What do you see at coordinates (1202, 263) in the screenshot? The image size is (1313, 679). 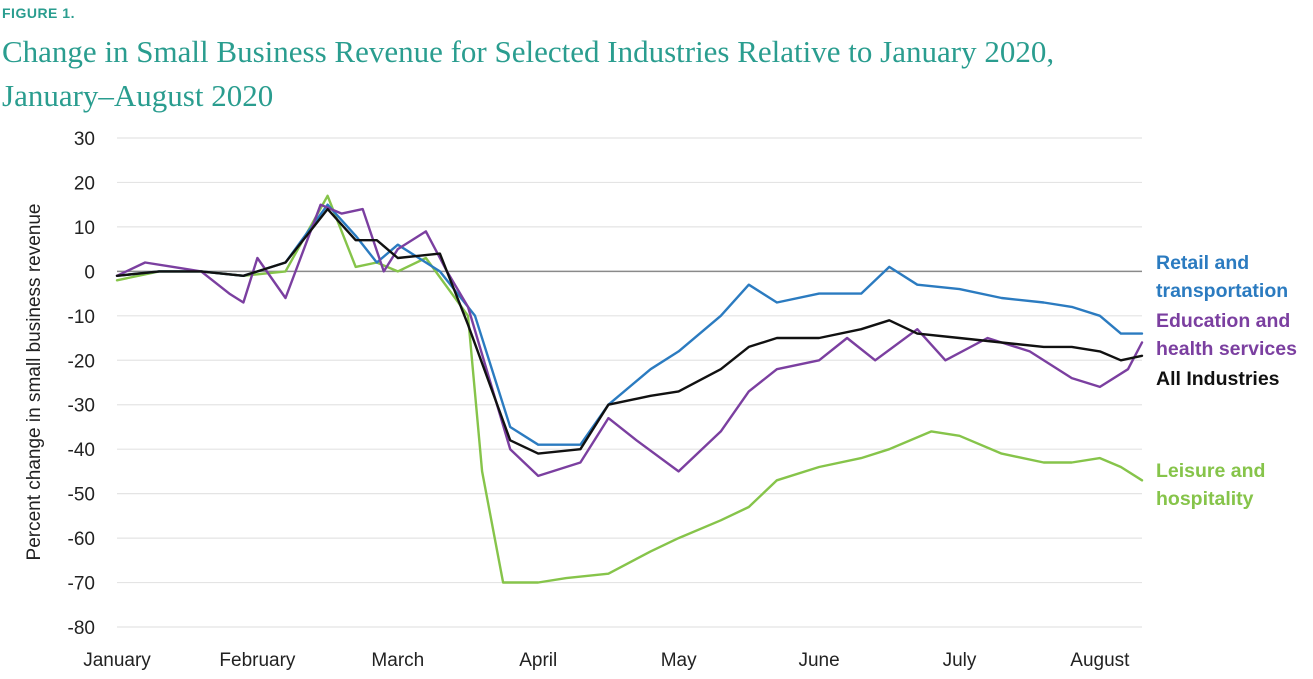 I see `legend-entry: Retail and` at bounding box center [1202, 263].